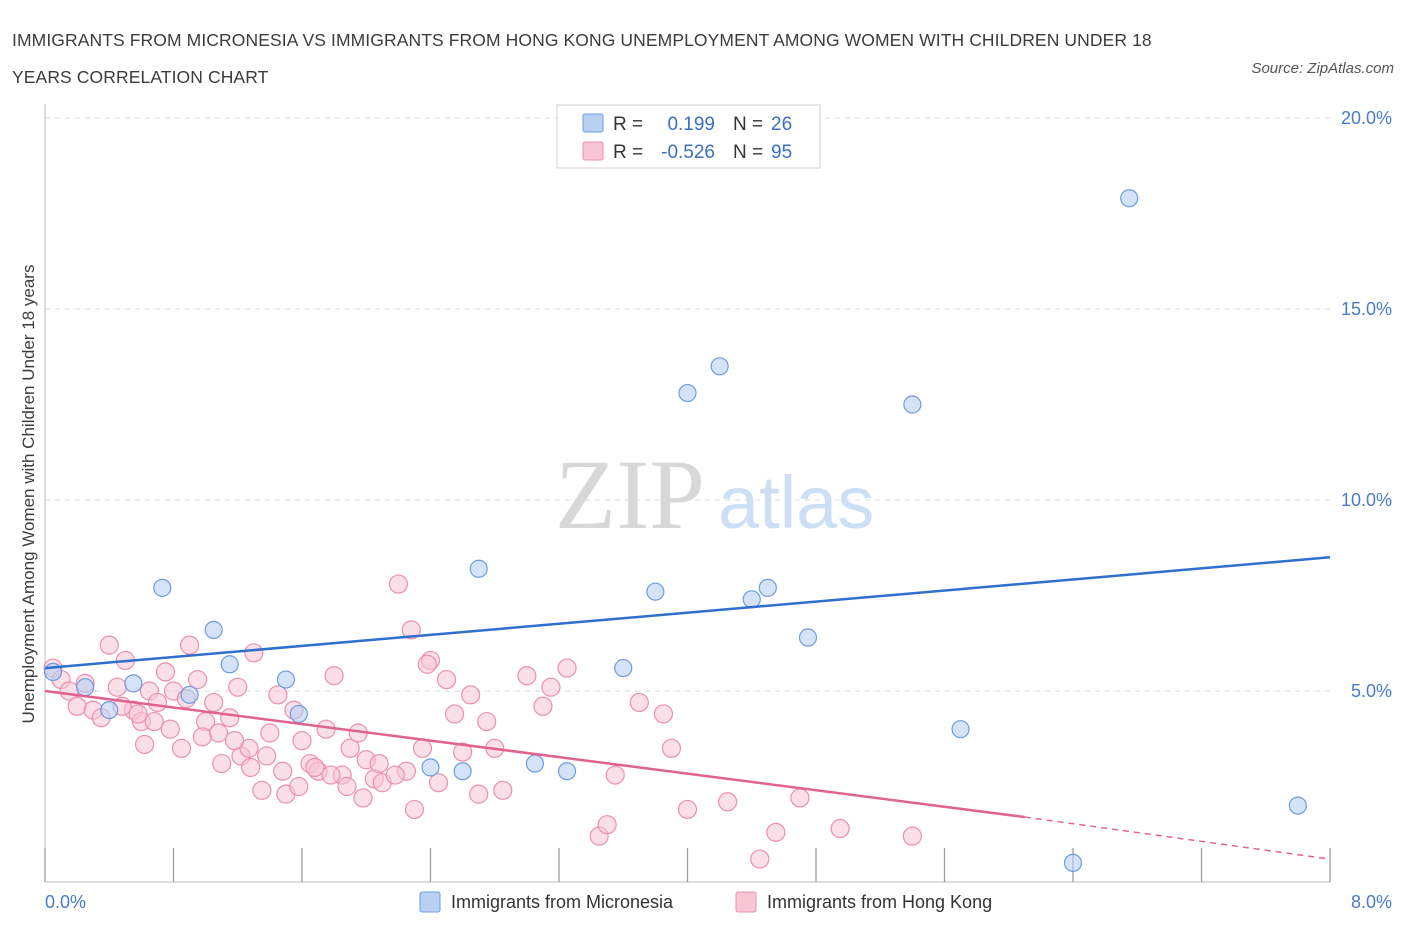 Image resolution: width=1406 pixels, height=930 pixels. What do you see at coordinates (748, 152) in the screenshot?
I see `legend-n-label-2: N =` at bounding box center [748, 152].